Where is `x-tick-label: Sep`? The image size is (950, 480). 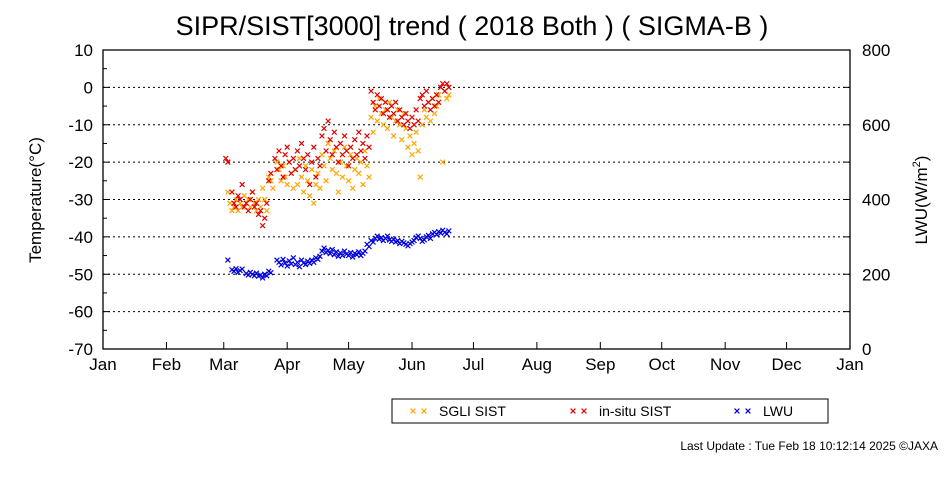 x-tick-label: Sep is located at coordinates (600, 364).